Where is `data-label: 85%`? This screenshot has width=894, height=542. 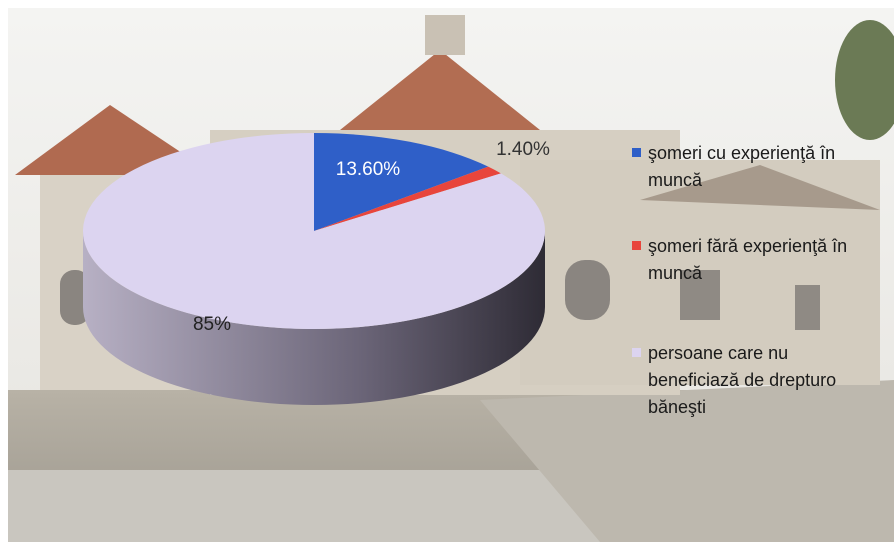
data-label: 85% is located at coordinates (212, 324).